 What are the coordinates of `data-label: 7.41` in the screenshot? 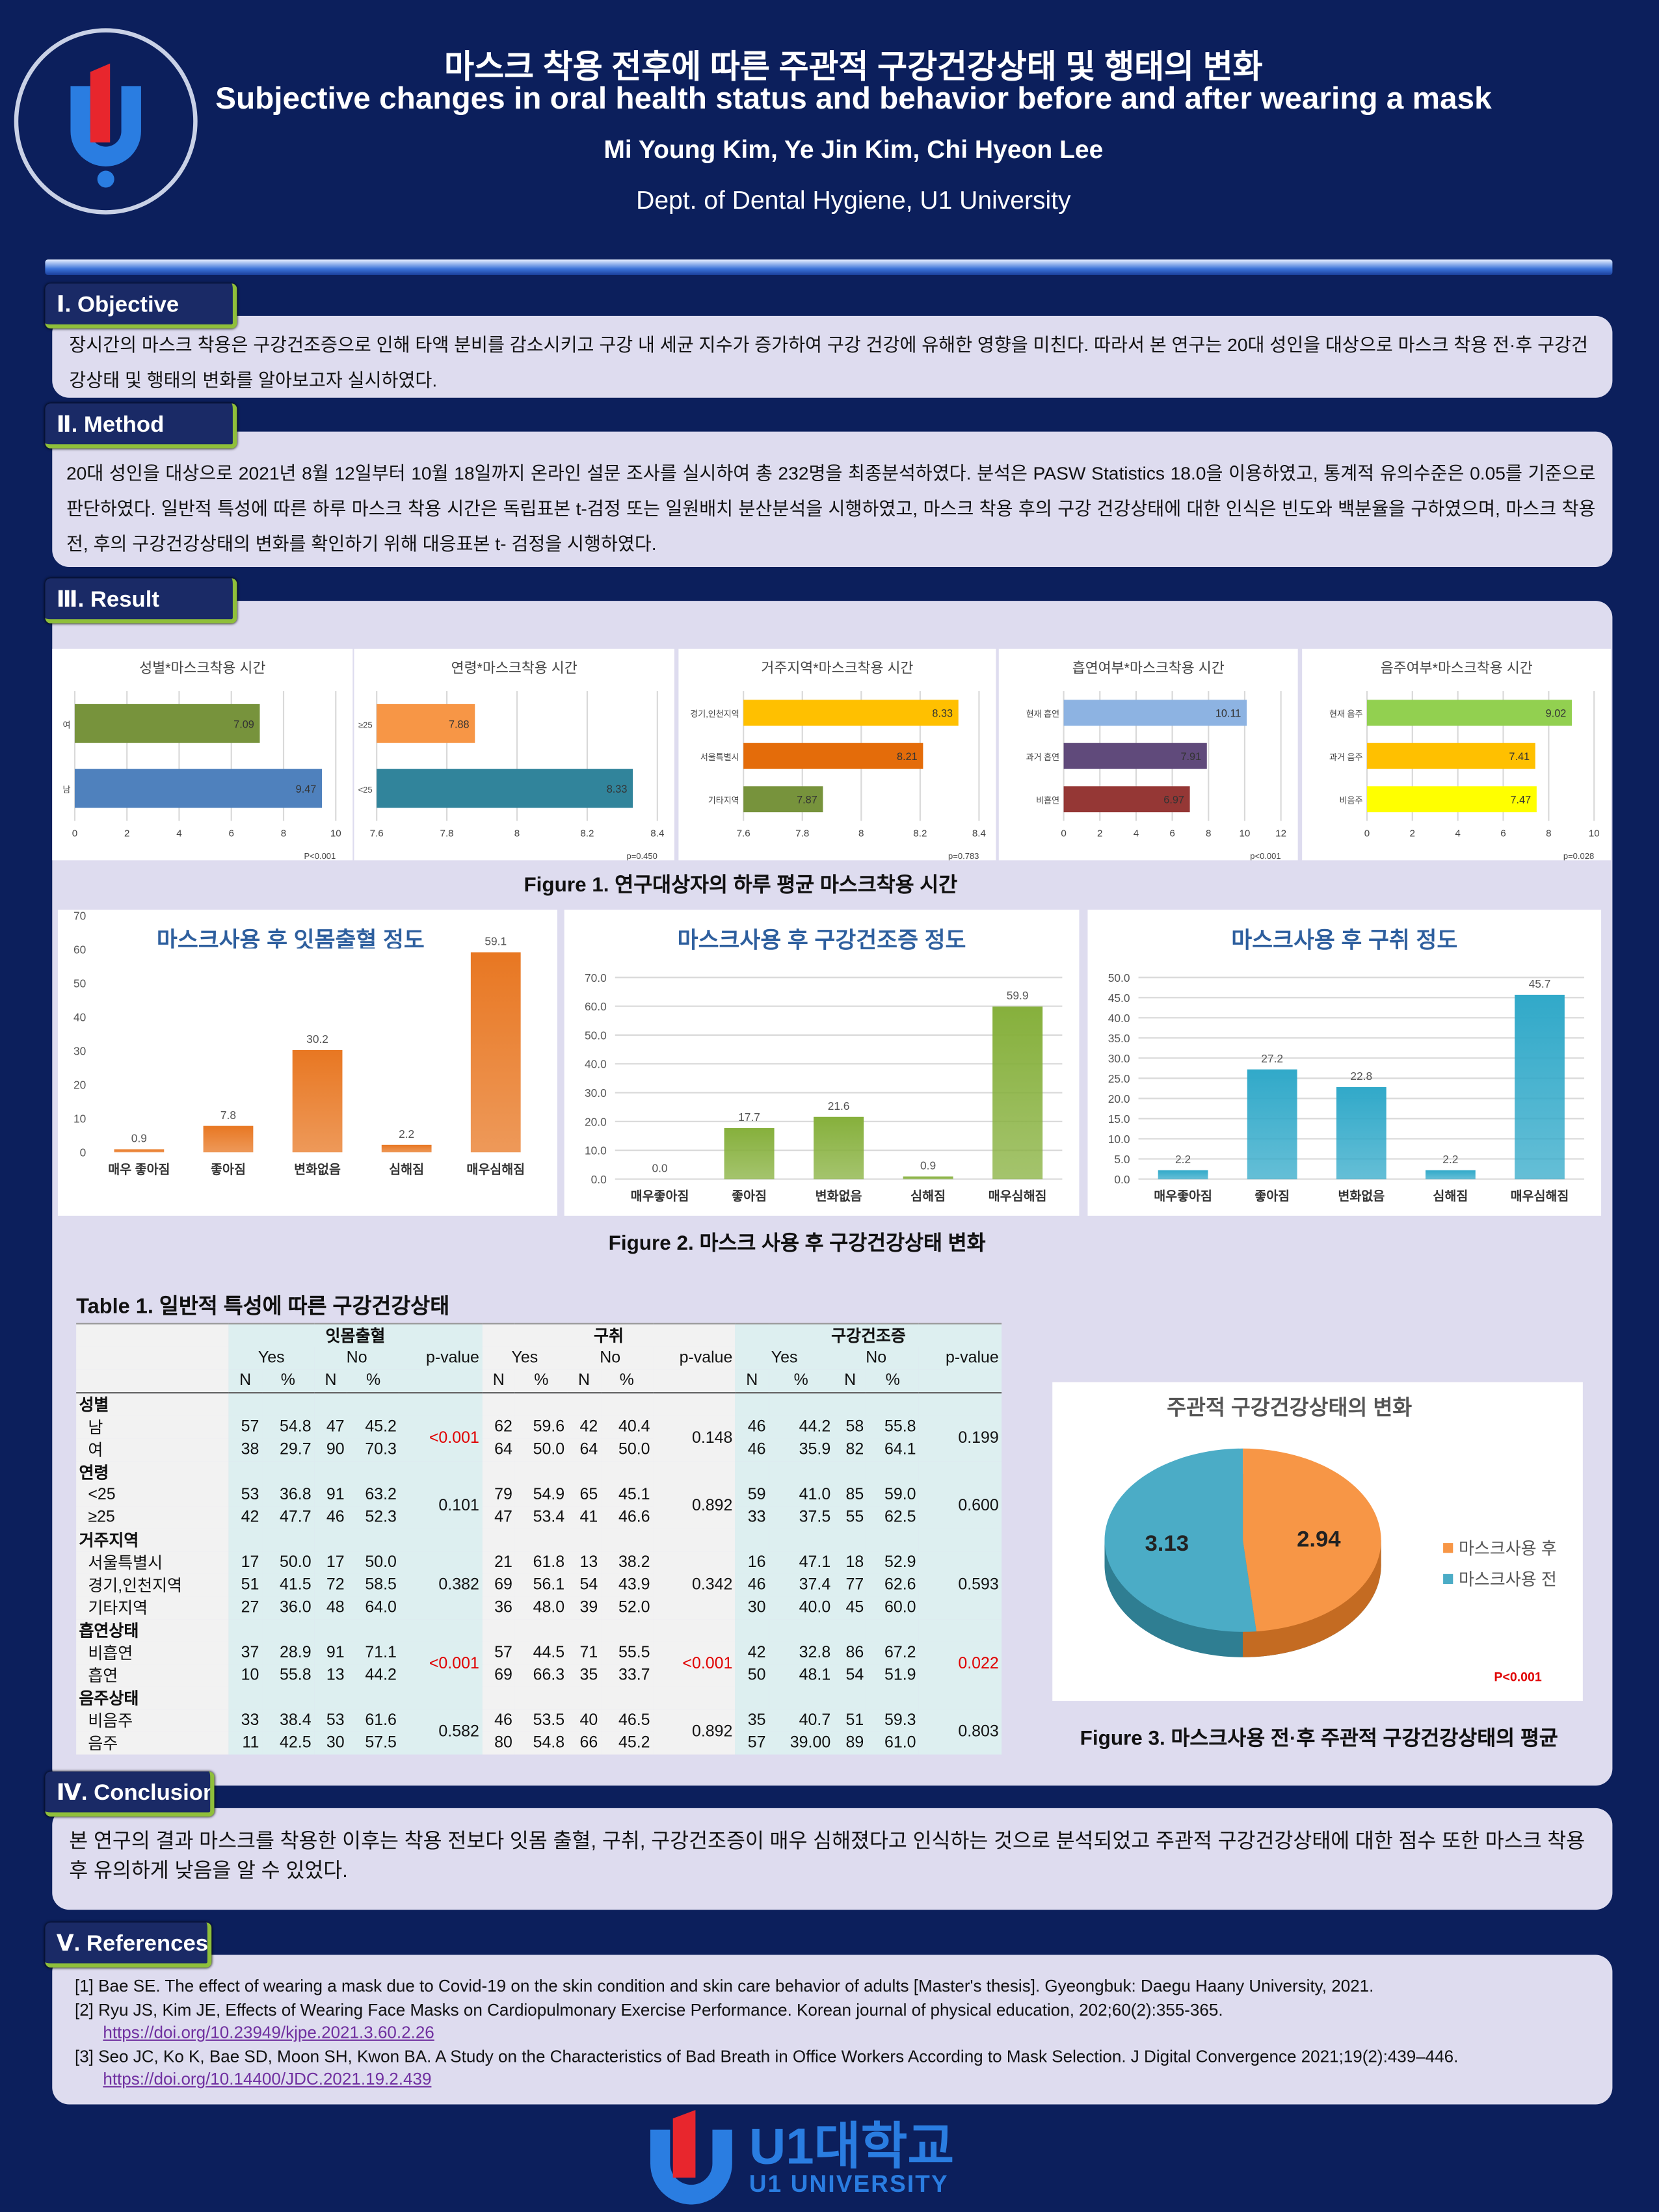 It's located at (1519, 757).